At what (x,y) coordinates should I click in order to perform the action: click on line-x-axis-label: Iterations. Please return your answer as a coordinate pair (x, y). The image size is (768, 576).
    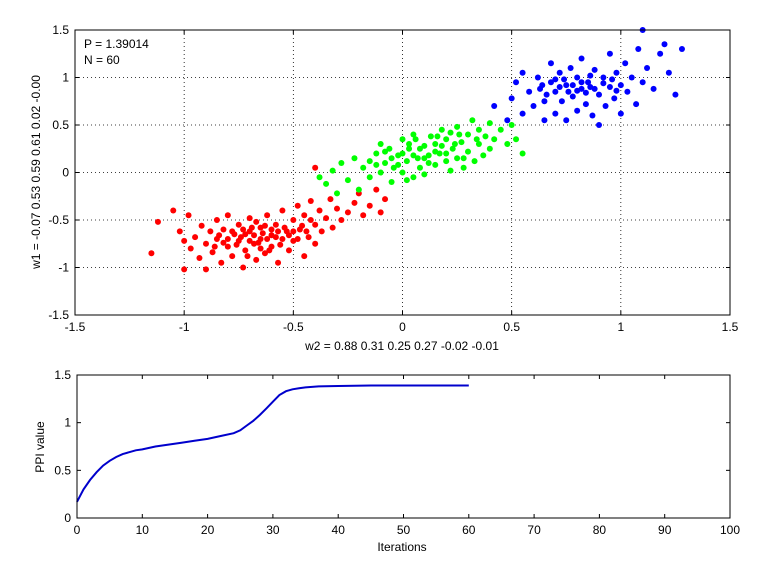
    Looking at the image, I should click on (401, 547).